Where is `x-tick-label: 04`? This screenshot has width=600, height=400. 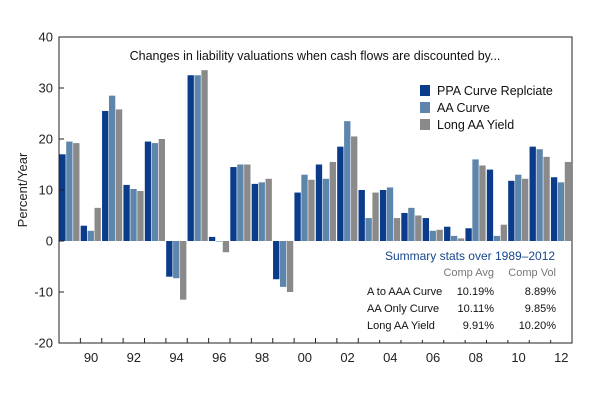 x-tick-label: 04 is located at coordinates (390, 357).